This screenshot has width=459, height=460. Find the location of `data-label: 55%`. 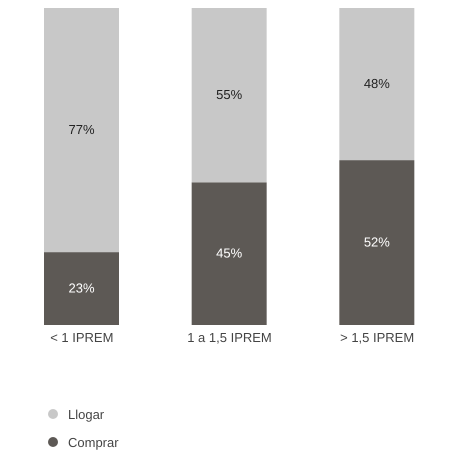

data-label: 55% is located at coordinates (229, 94).